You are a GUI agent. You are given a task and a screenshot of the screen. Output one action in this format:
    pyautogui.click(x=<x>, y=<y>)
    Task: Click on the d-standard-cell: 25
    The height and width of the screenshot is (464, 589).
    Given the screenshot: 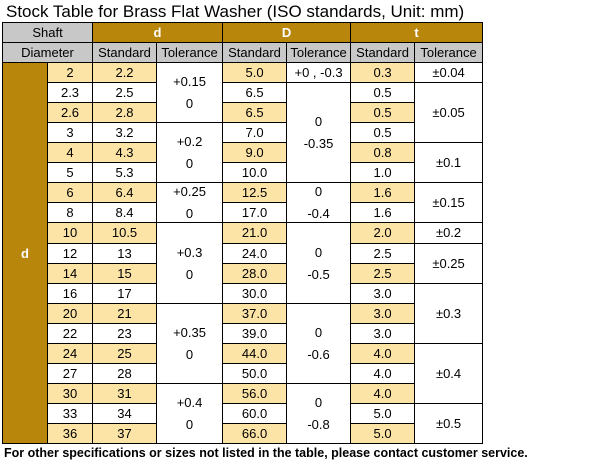 What is the action you would take?
    pyautogui.click(x=125, y=353)
    